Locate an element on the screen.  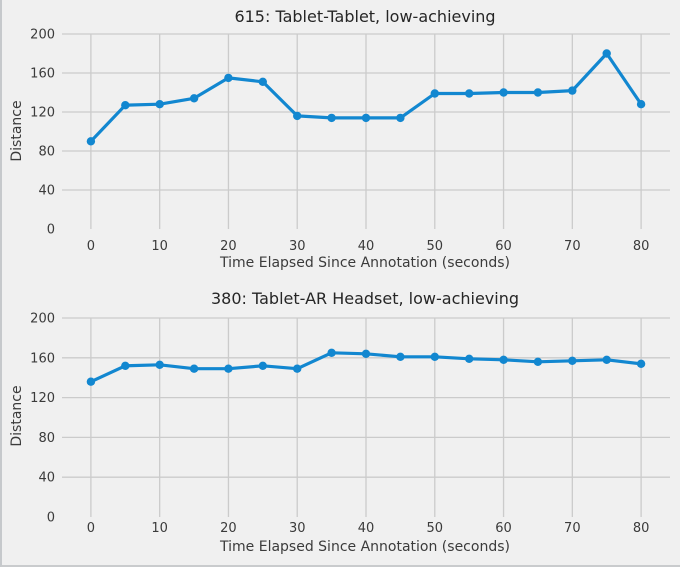
chart-title: 615: Tablet-Tablet, low-achieving is located at coordinates (364, 16).